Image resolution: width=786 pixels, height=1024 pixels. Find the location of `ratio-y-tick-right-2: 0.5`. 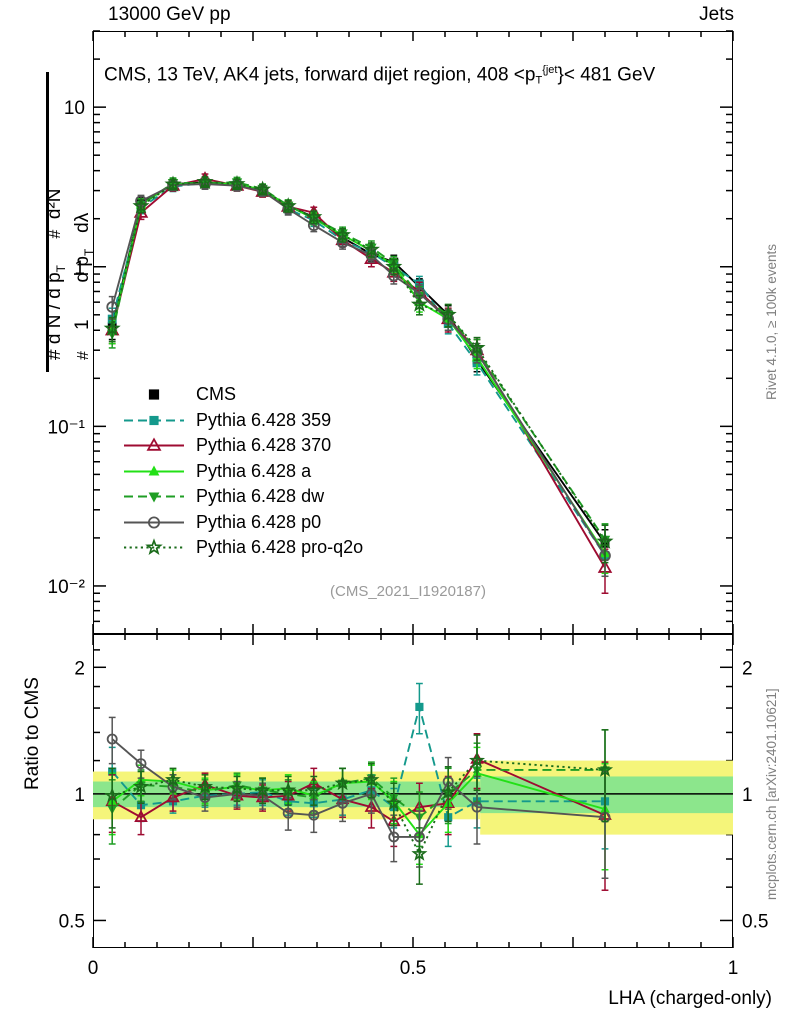

ratio-y-tick-right-2: 0.5 is located at coordinates (755, 921).